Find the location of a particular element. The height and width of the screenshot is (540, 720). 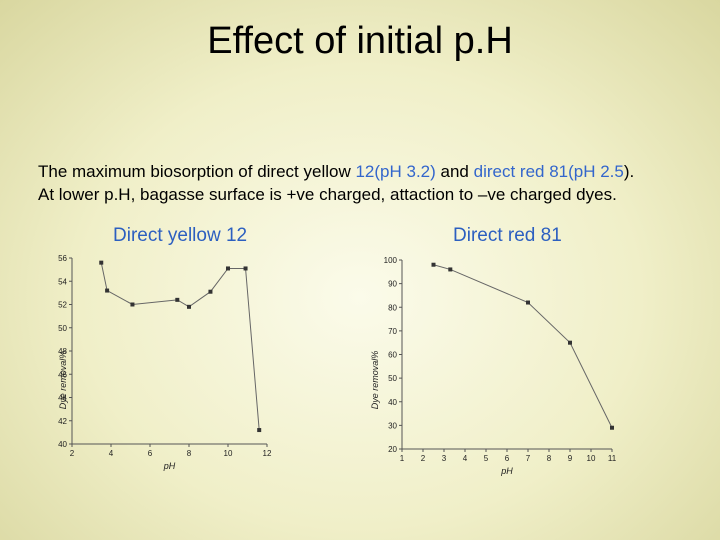

x-tick-label: 12 is located at coordinates (267, 453).